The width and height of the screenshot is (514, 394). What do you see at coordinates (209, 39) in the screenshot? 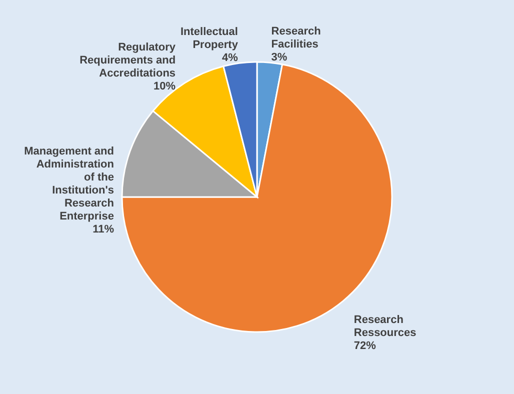
I see `slice-label: Intellectual Property` at bounding box center [209, 39].